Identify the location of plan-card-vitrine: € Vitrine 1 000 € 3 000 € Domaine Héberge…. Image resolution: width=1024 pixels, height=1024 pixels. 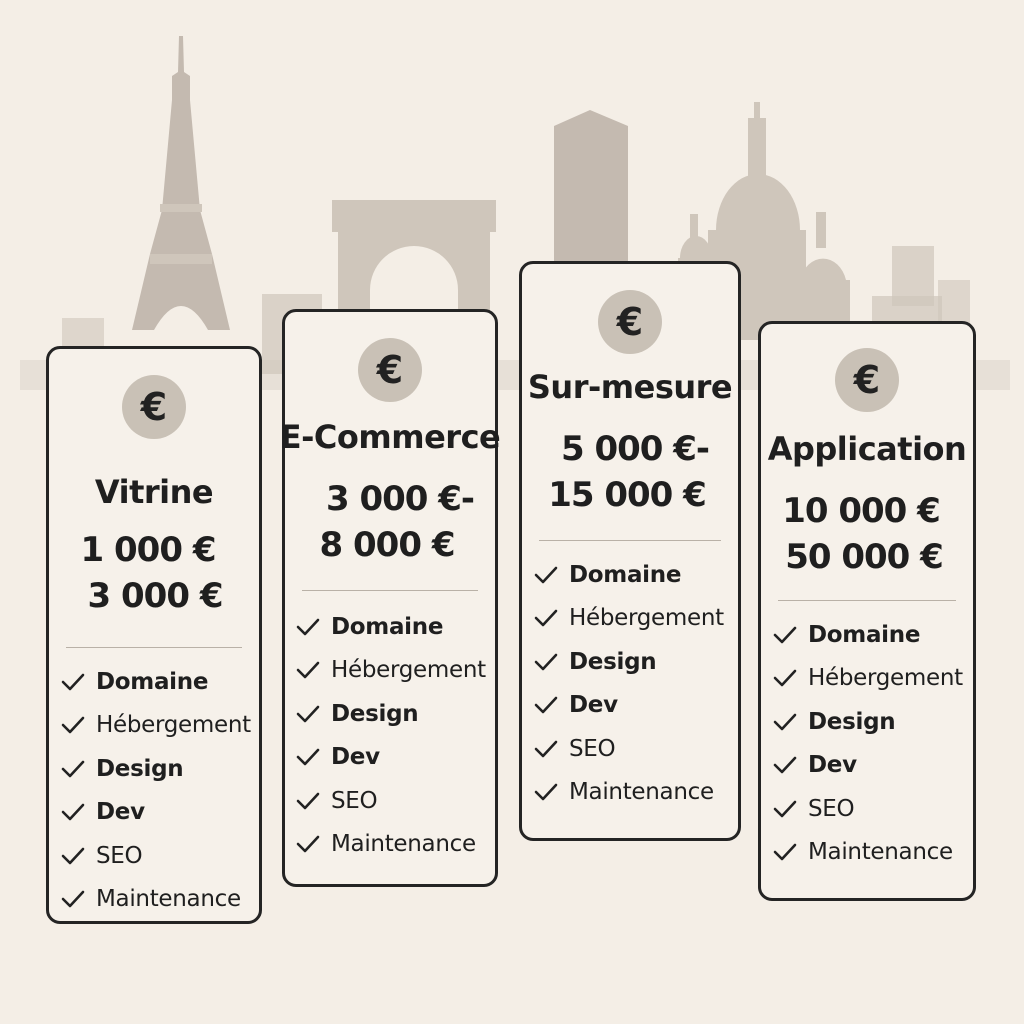
(154, 635).